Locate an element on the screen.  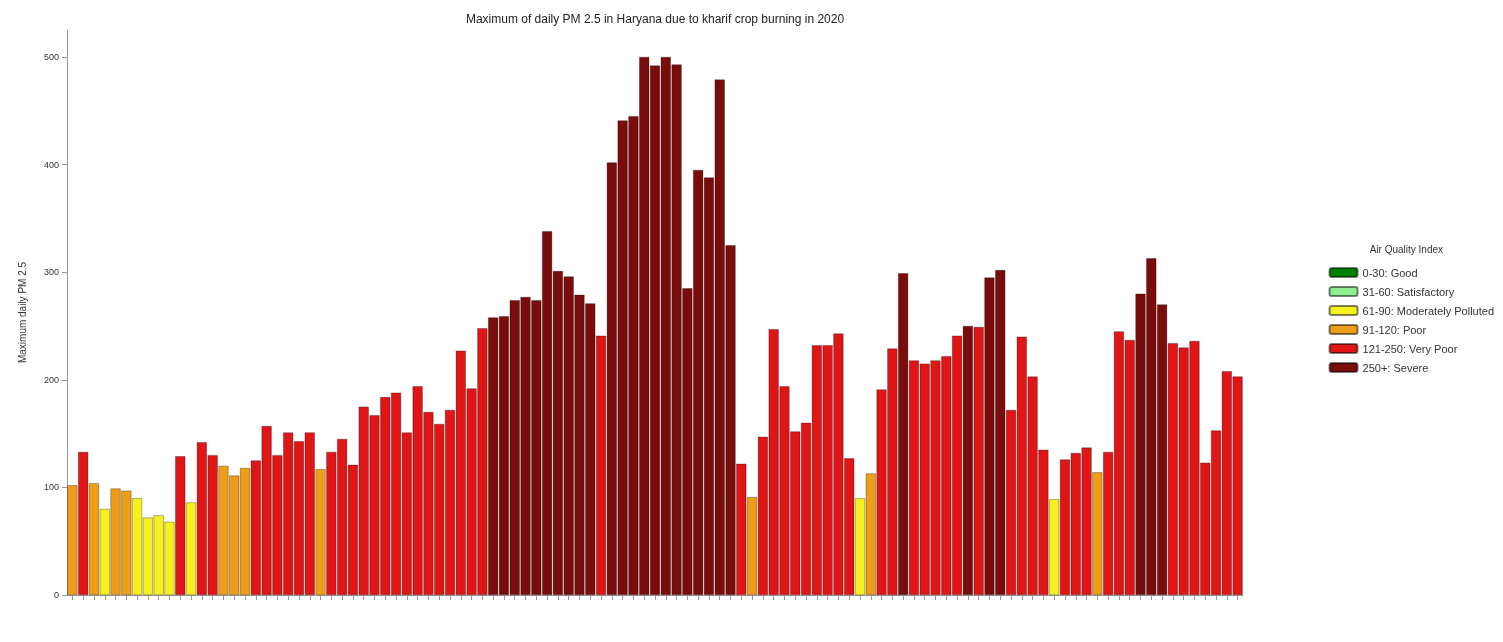
legend-title: Air Quality Index is located at coordinates (1406, 249).